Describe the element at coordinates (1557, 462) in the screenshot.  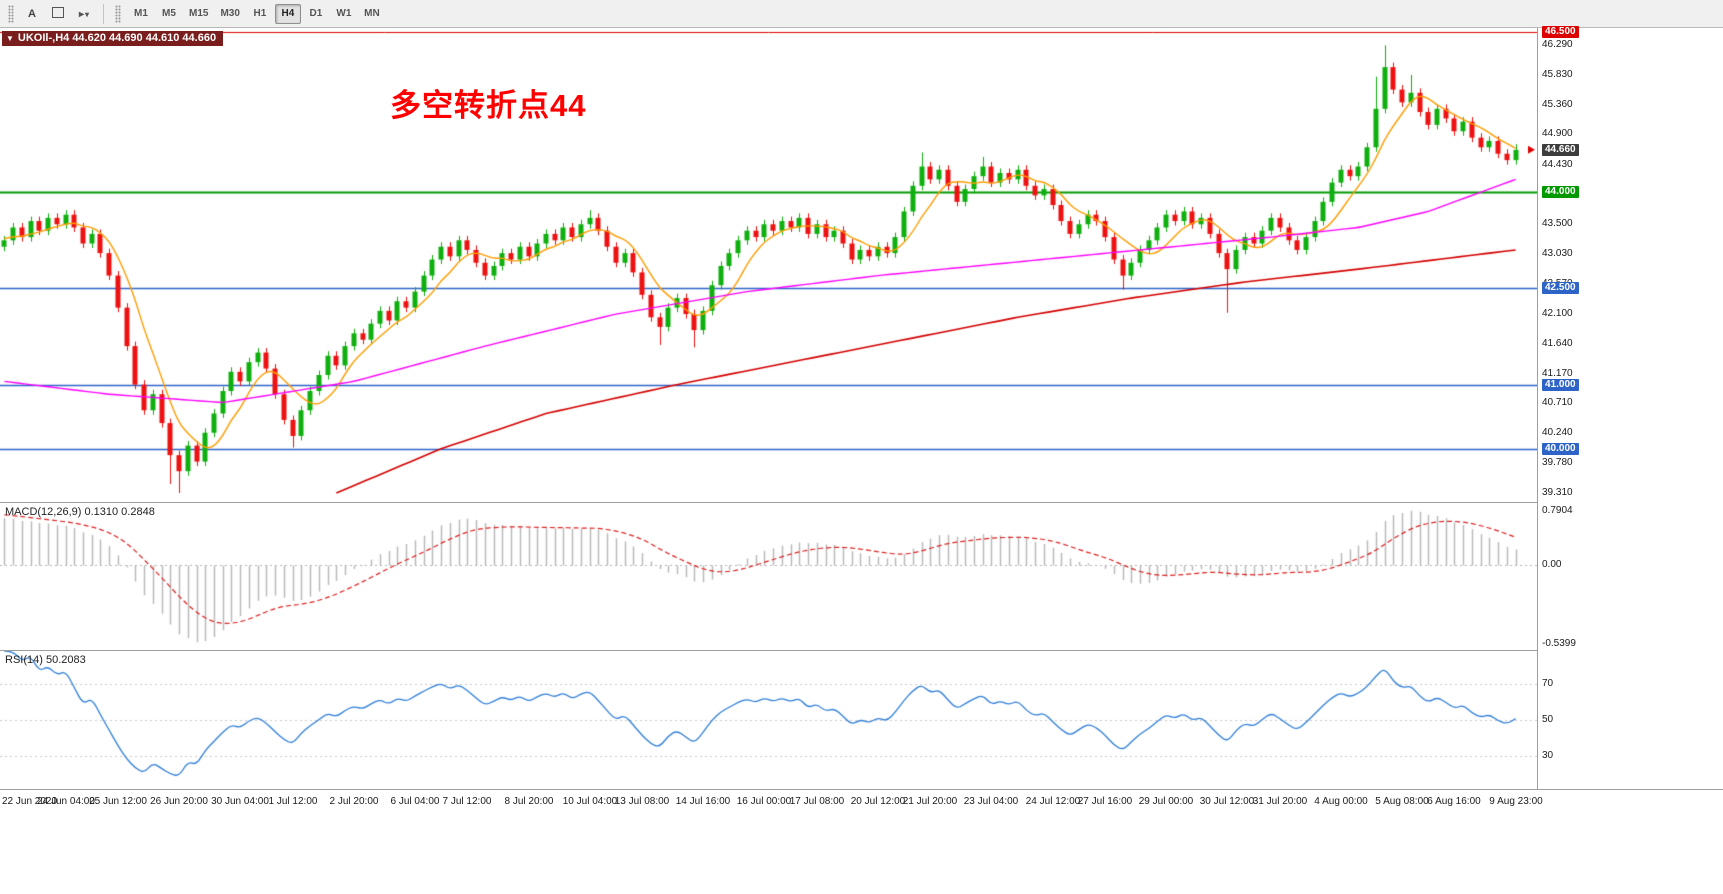
I see `price-tick-label: 39.780` at that location.